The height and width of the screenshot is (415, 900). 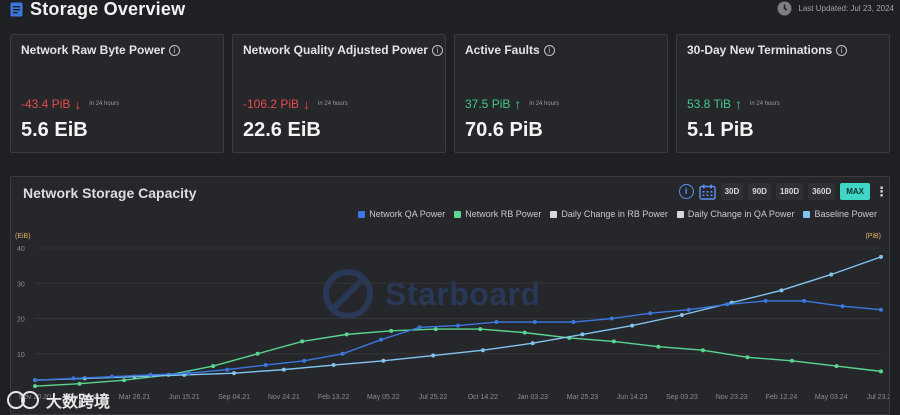 What do you see at coordinates (184, 397) in the screenshot?
I see `x-tick-label: Jun 15.21` at bounding box center [184, 397].